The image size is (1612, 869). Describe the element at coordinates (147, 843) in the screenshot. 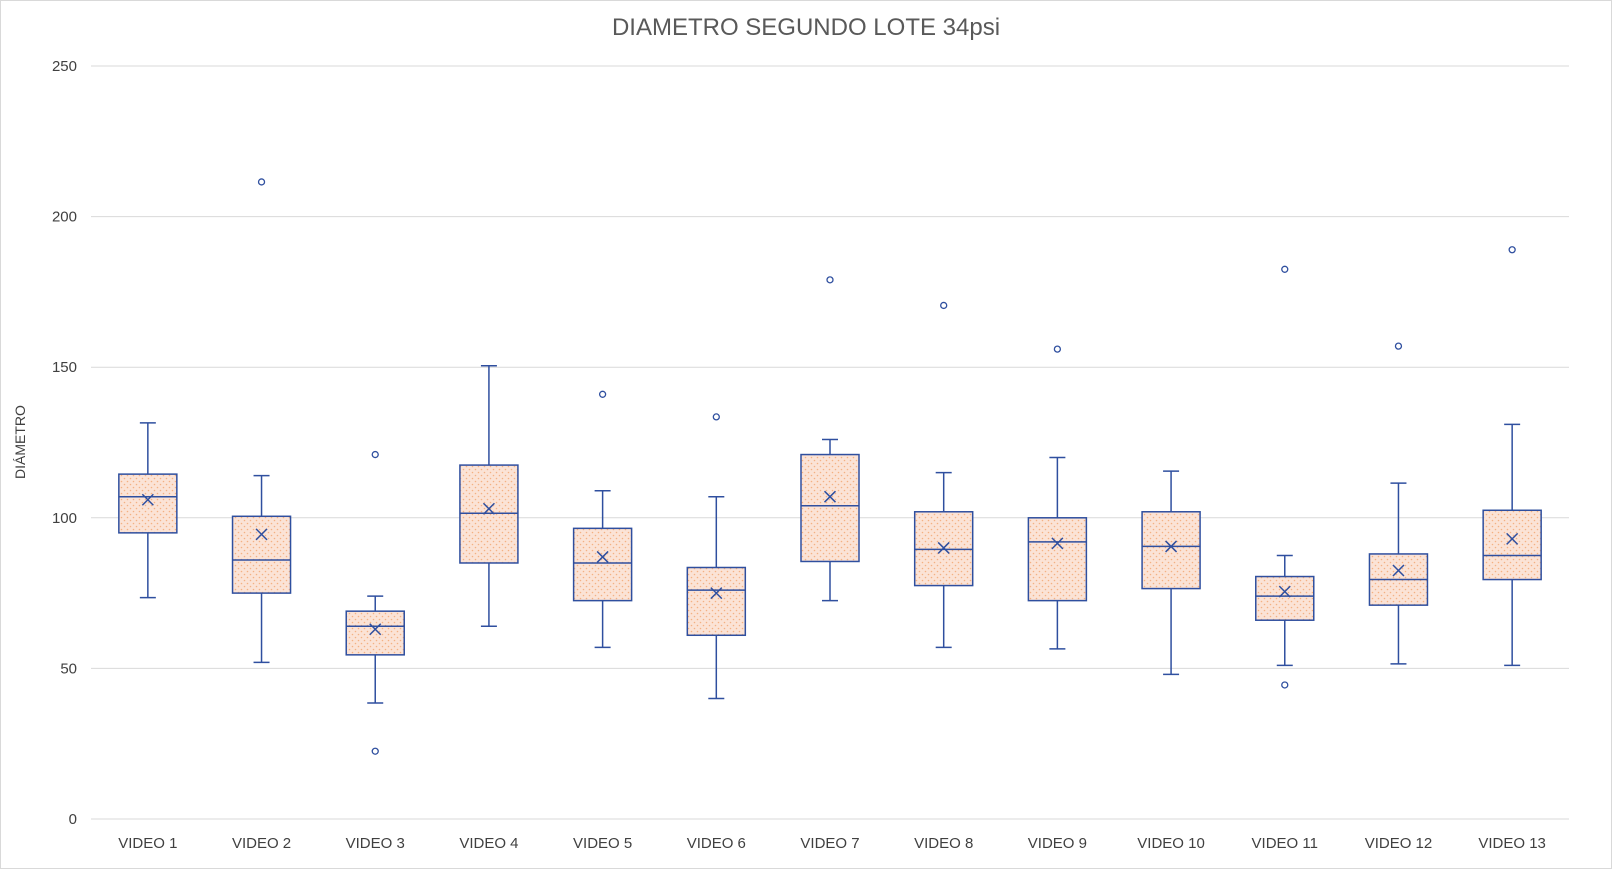

I see `x-tick-label: VIDEO 1` at that location.